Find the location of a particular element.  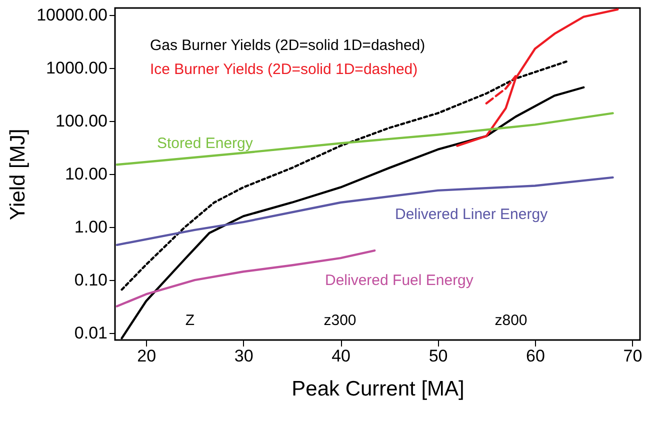

annotation: Z is located at coordinates (190, 320).